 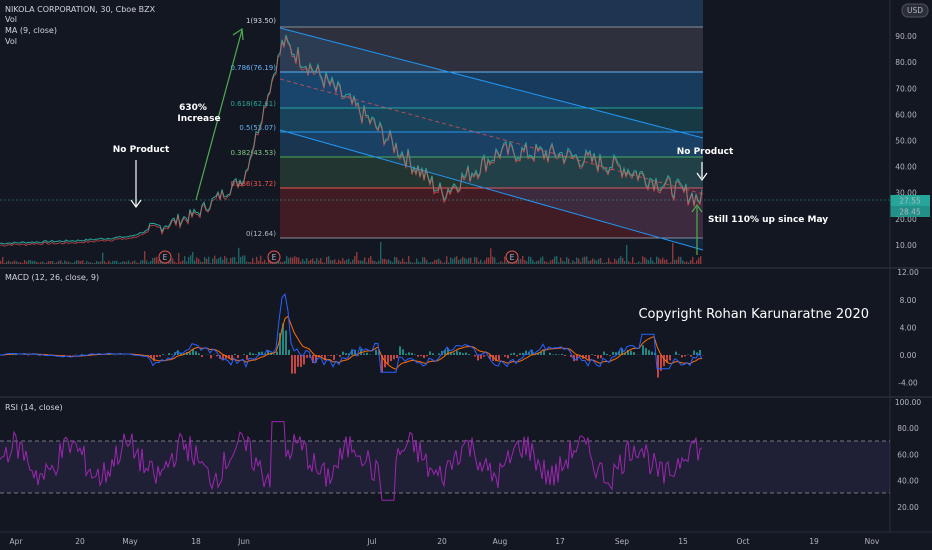 What do you see at coordinates (52, 277) in the screenshot?
I see `macd-legend: MACD (12, 26, close, 9)` at bounding box center [52, 277].